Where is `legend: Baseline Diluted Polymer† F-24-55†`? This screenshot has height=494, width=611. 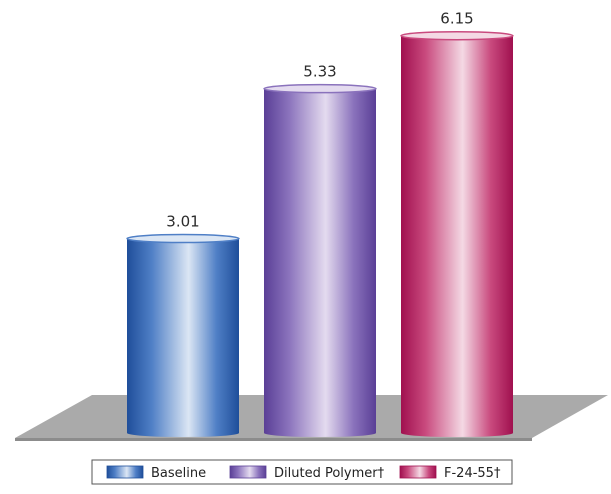
legend: Baseline Diluted Polymer† F-24-55† is located at coordinates (303, 473).